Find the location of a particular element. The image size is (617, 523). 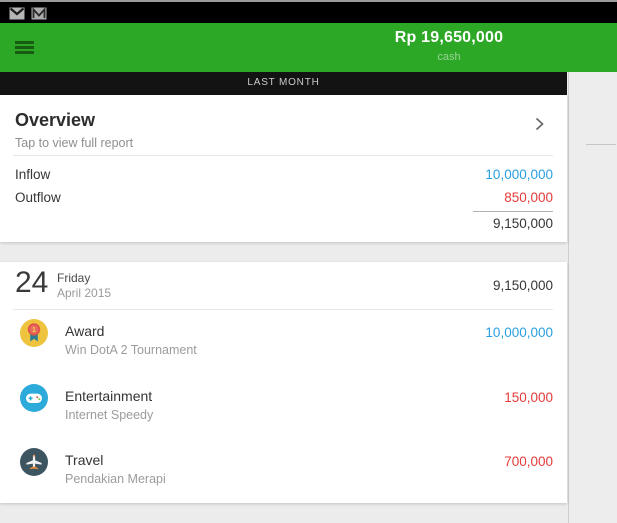

wallet-name: cash is located at coordinates (449, 57).